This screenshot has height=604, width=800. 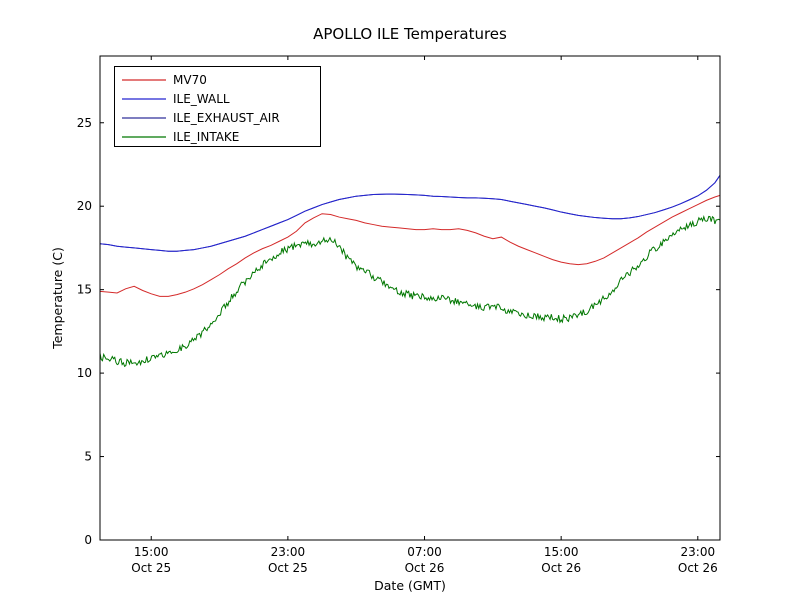 I want to click on series-line-ile-exhaust-air, so click(x=410, y=213).